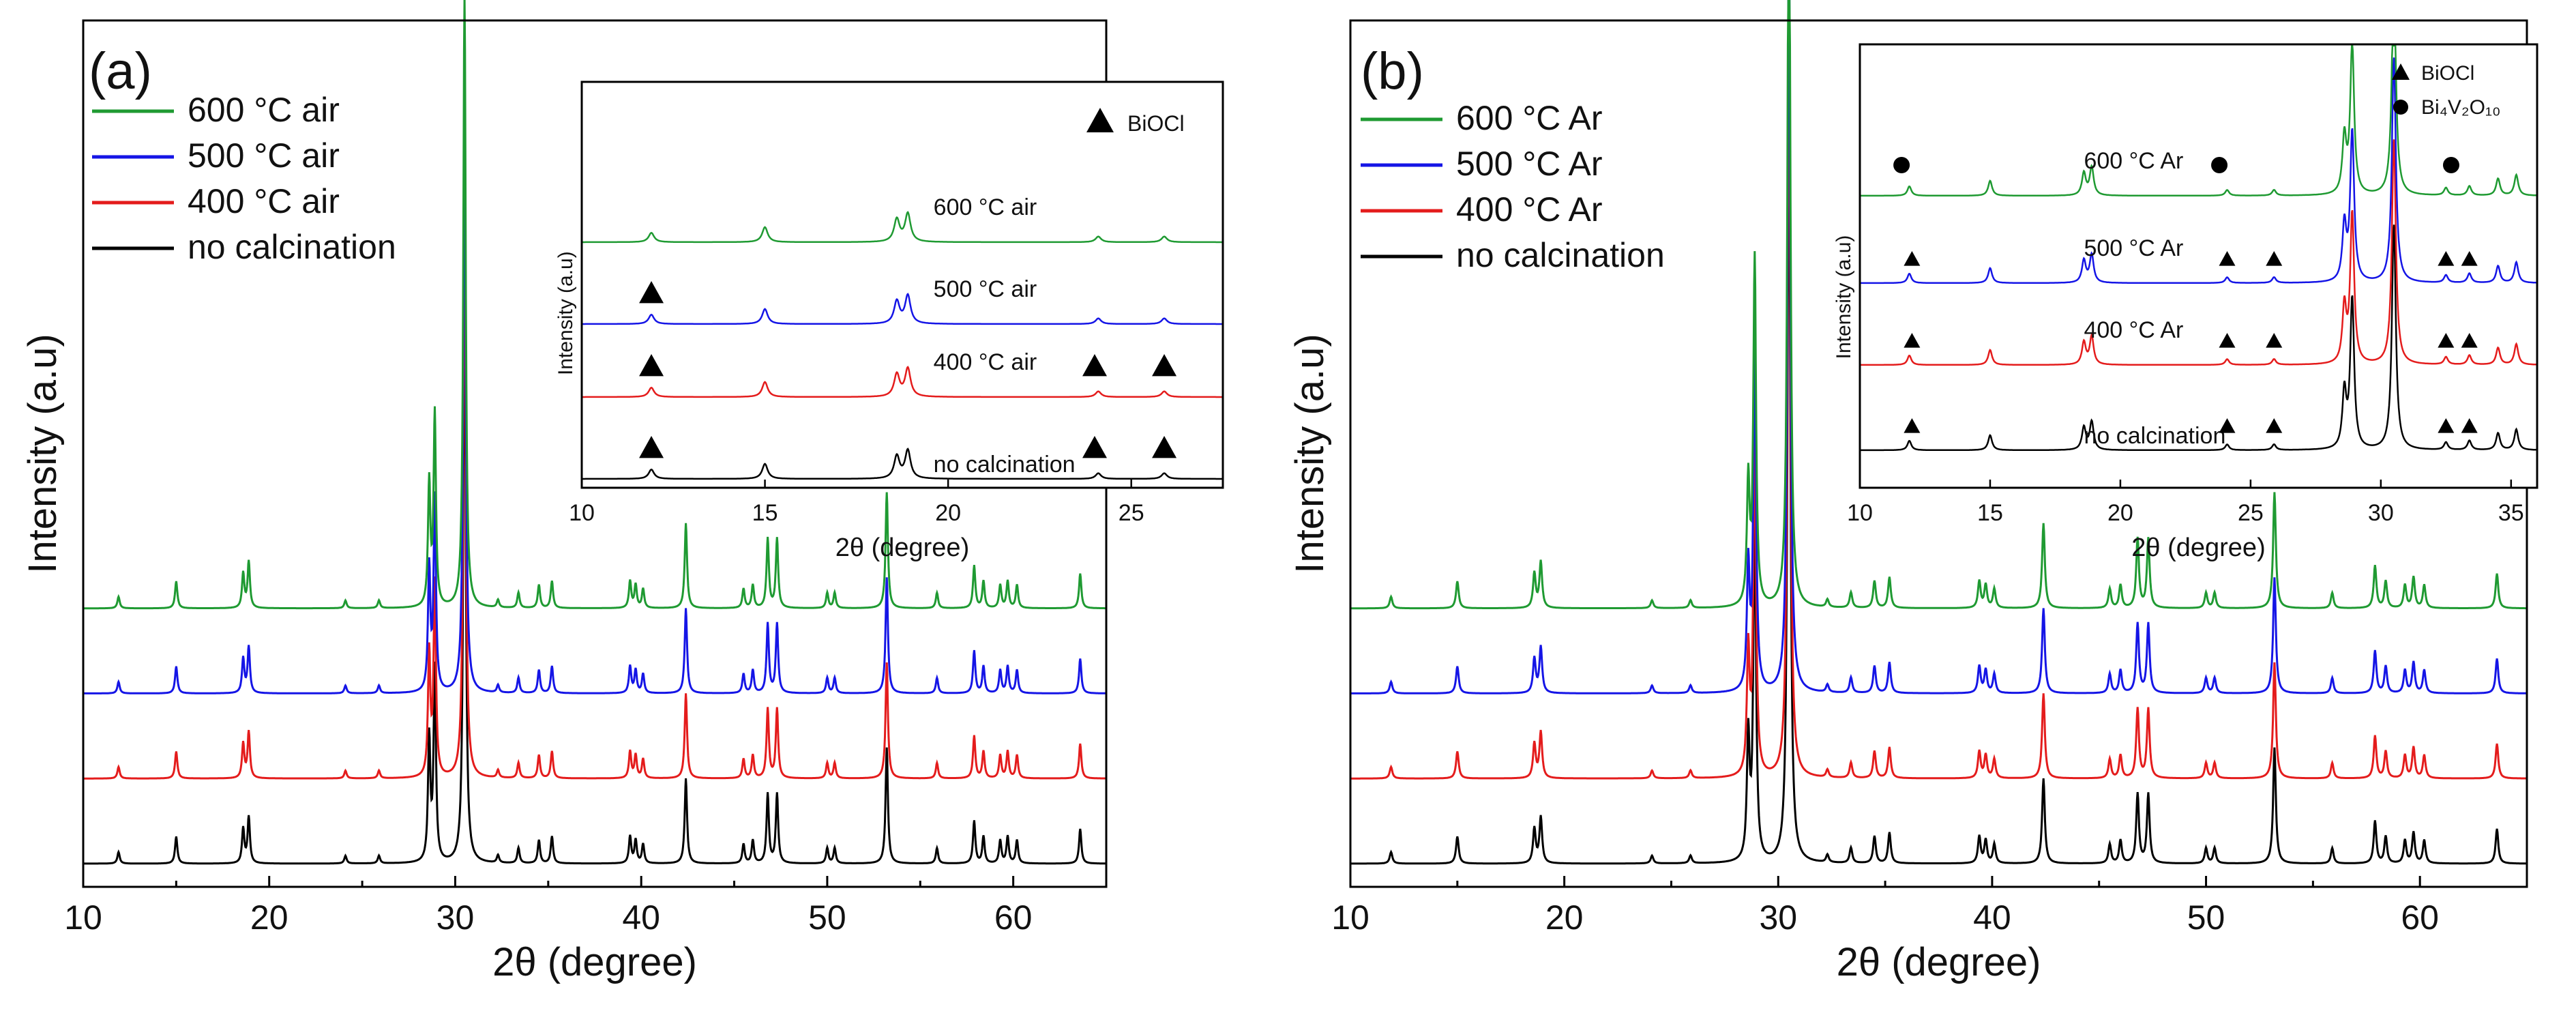  Describe the element at coordinates (2199, 252) in the screenshot. I see `inset-series-line-400-c-ar` at that location.